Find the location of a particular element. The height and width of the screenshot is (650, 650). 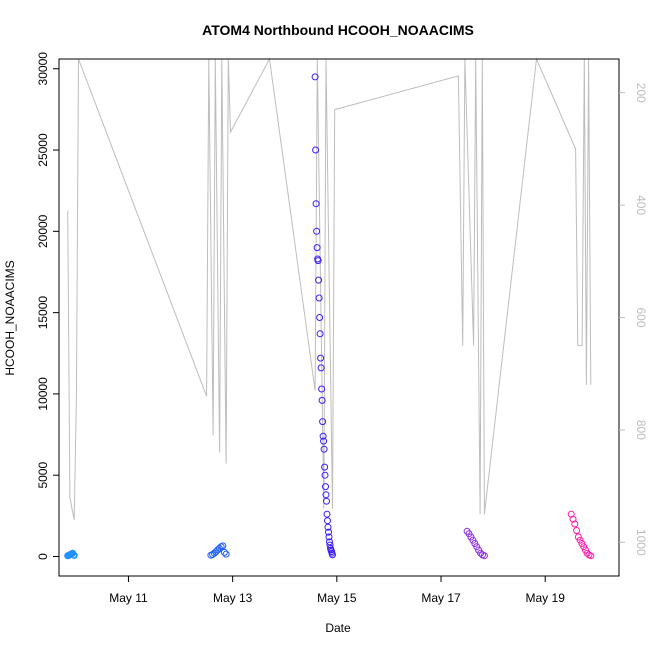

y2-tick-label: 600 is located at coordinates (641, 317).